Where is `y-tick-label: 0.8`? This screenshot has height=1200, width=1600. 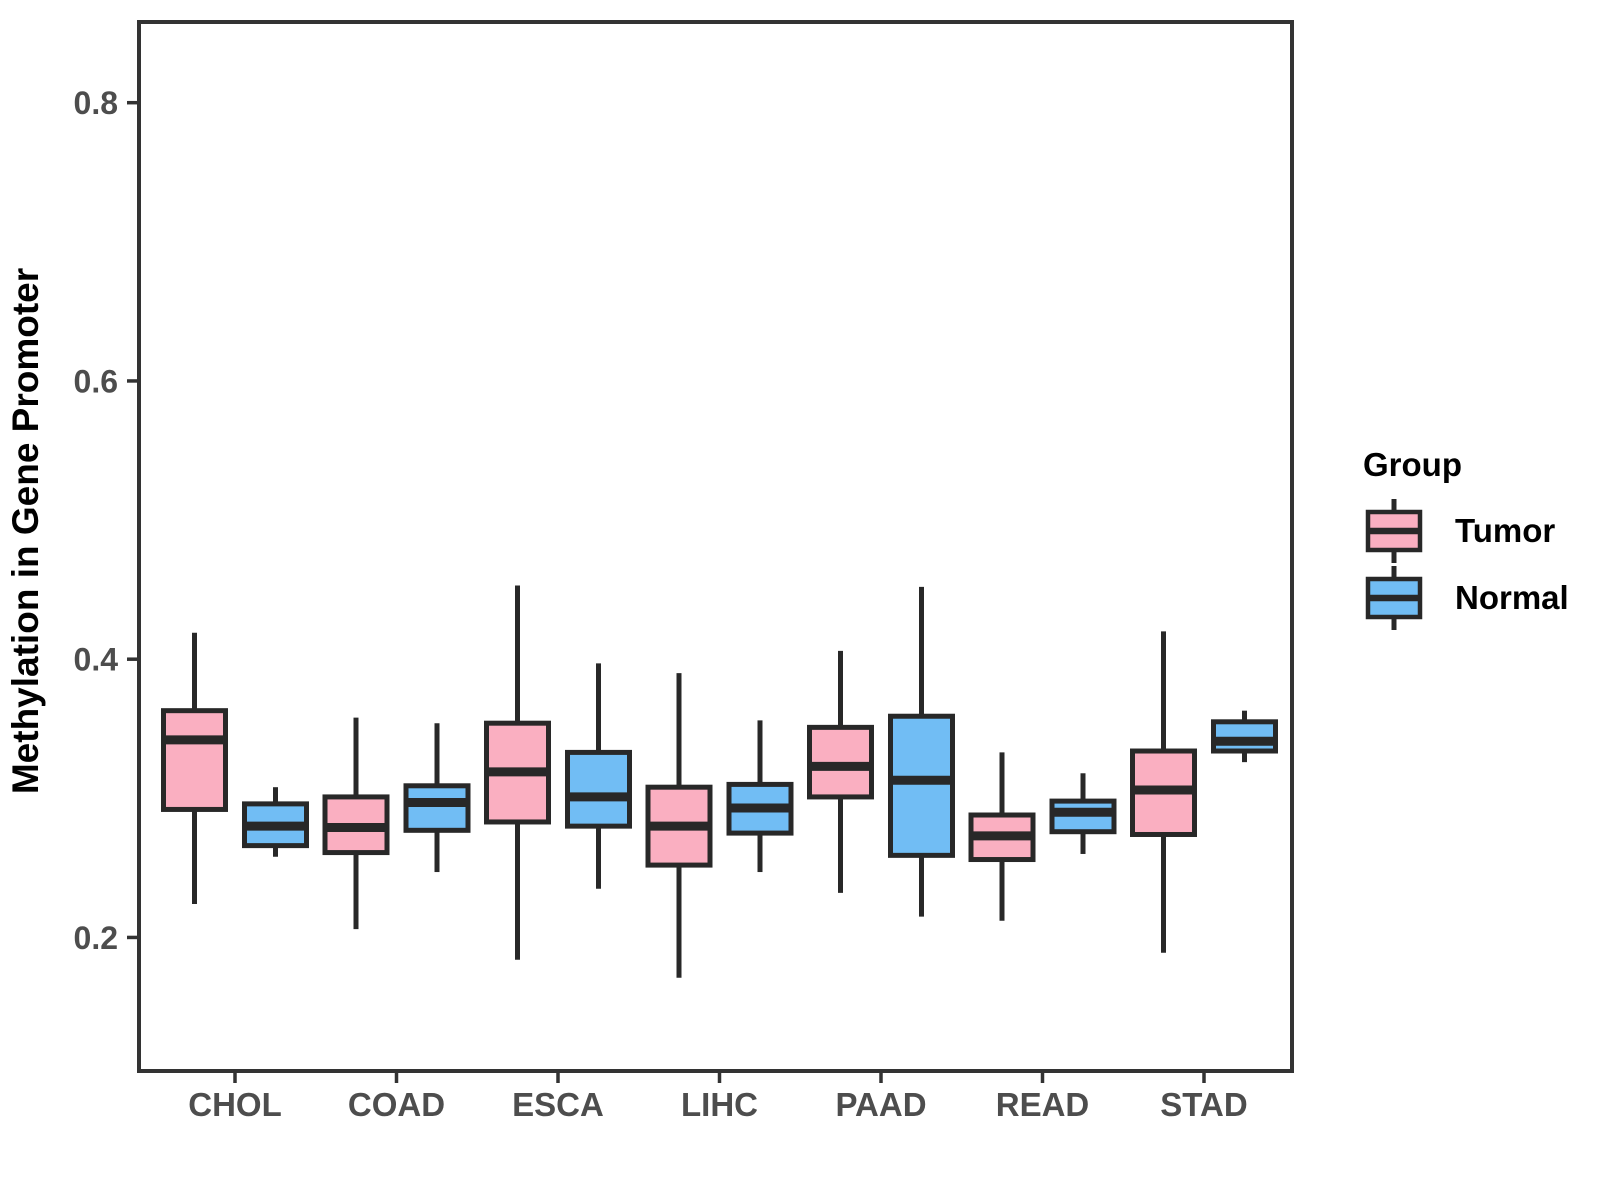
y-tick-label: 0.8 is located at coordinates (96, 103).